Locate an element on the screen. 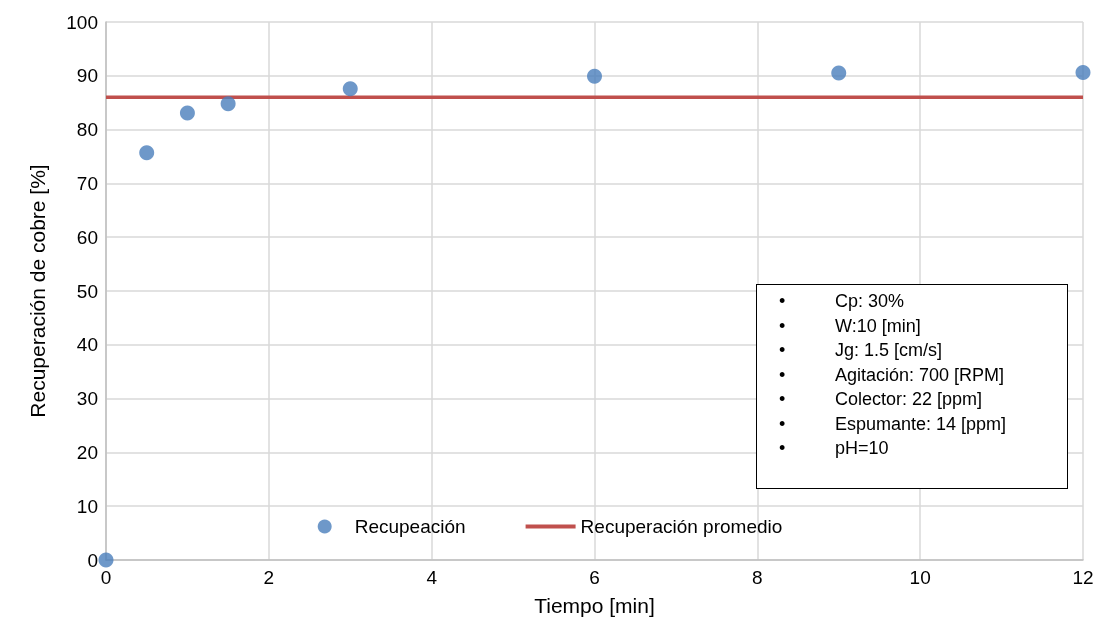  y-tick-label: 100 is located at coordinates (82, 22).